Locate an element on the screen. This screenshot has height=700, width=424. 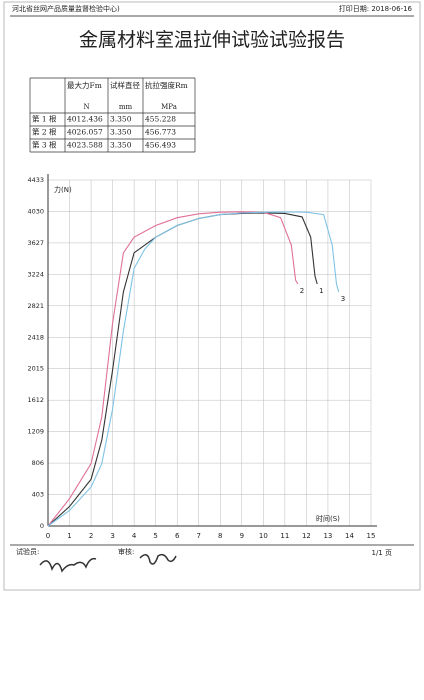
x-tick-label: 12 is located at coordinates (306, 536).